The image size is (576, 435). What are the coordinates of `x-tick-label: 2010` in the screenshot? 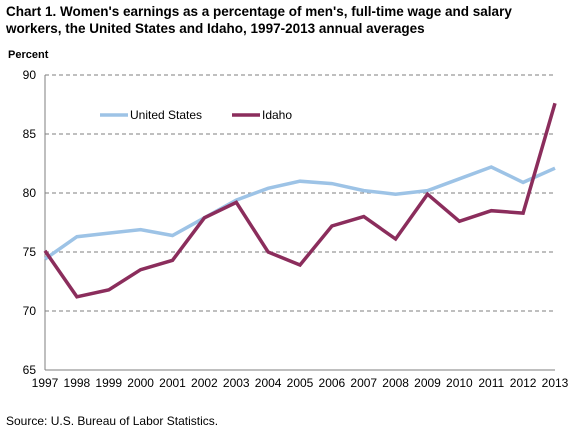 It's located at (459, 383).